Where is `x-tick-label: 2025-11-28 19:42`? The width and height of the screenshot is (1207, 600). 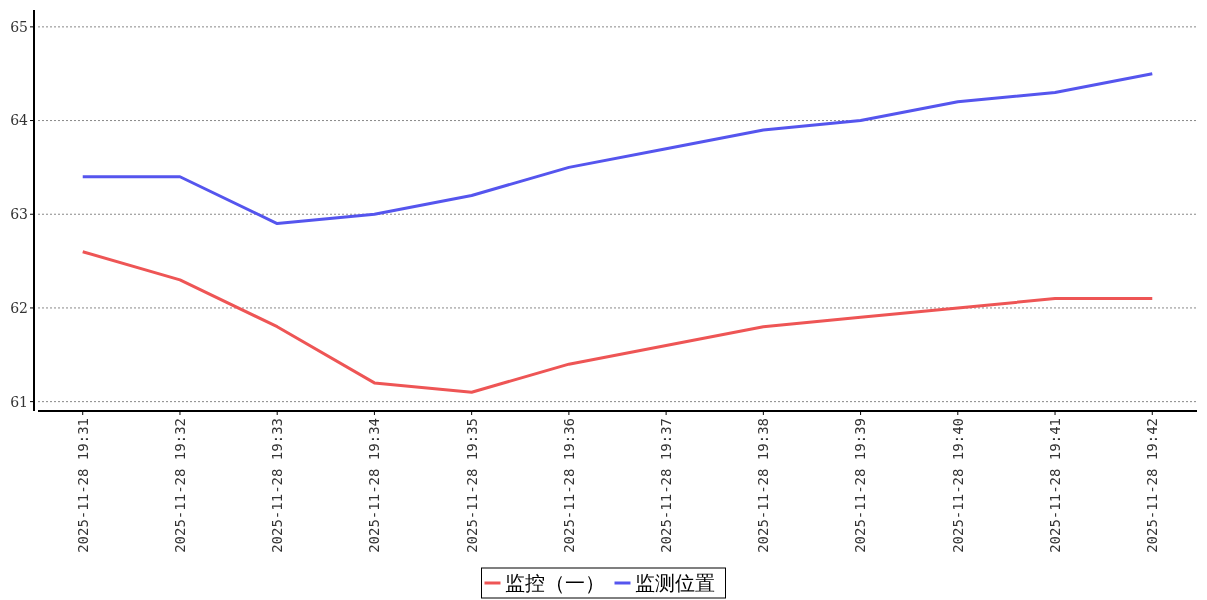
x-tick-label: 2025-11-28 19:42 is located at coordinates (1152, 485).